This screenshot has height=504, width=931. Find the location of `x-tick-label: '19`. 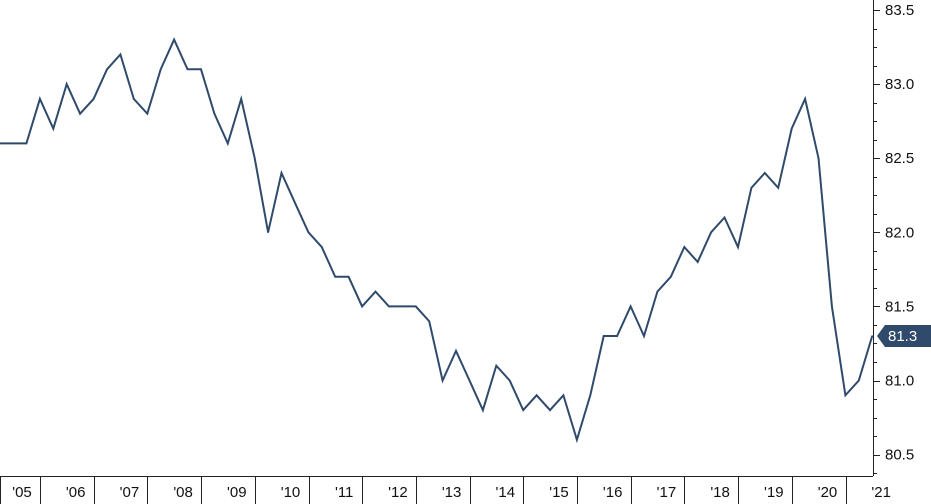

x-tick-label: '19 is located at coordinates (774, 492).